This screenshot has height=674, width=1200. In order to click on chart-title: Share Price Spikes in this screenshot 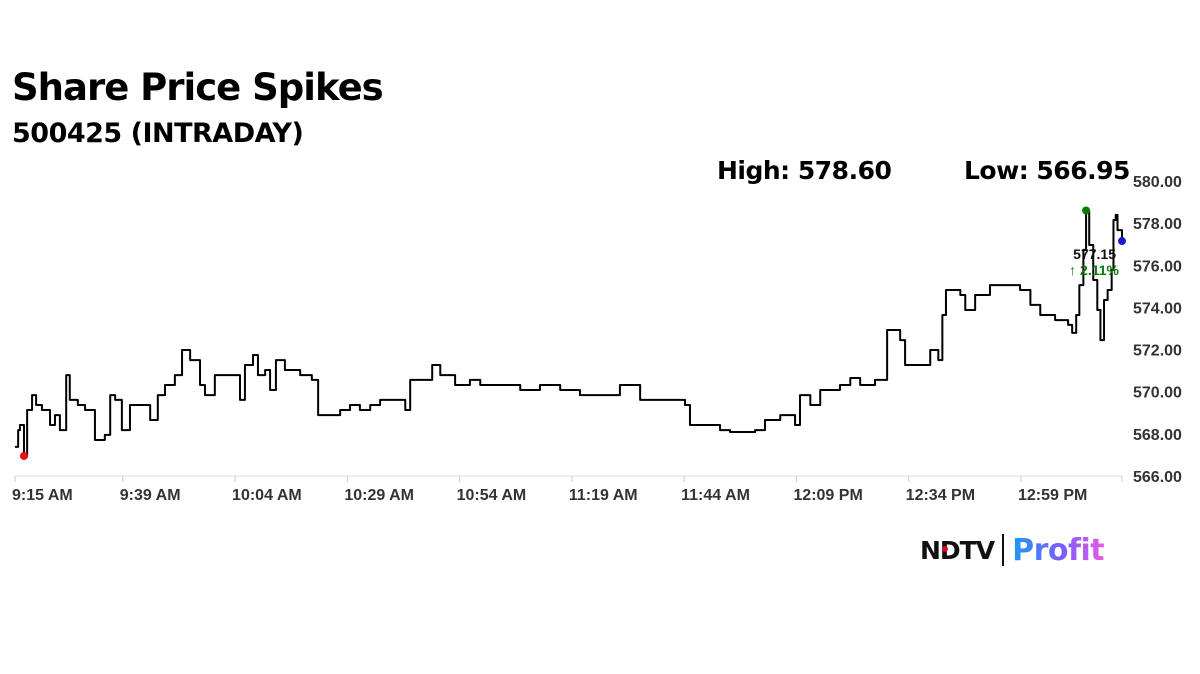, I will do `click(198, 87)`.